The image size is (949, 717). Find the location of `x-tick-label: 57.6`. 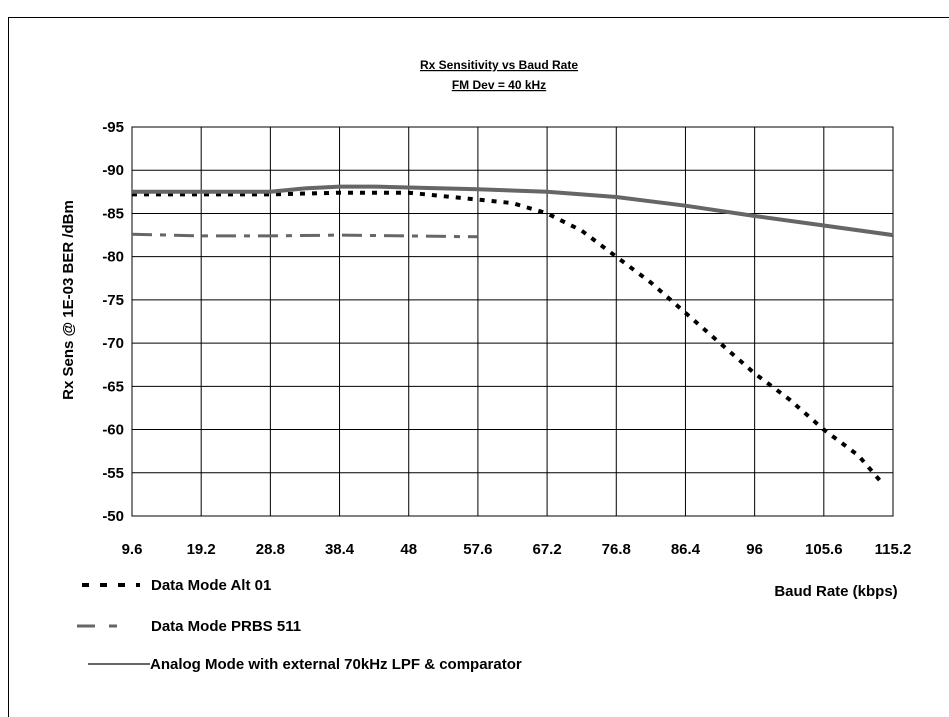

x-tick-label: 57.6 is located at coordinates (477, 549).